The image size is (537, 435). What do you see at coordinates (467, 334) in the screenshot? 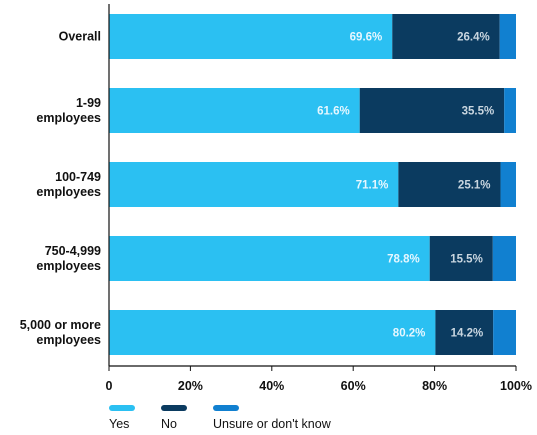
I see `data-label-no-5-000-or-more-employees: 14.2%` at bounding box center [467, 334].